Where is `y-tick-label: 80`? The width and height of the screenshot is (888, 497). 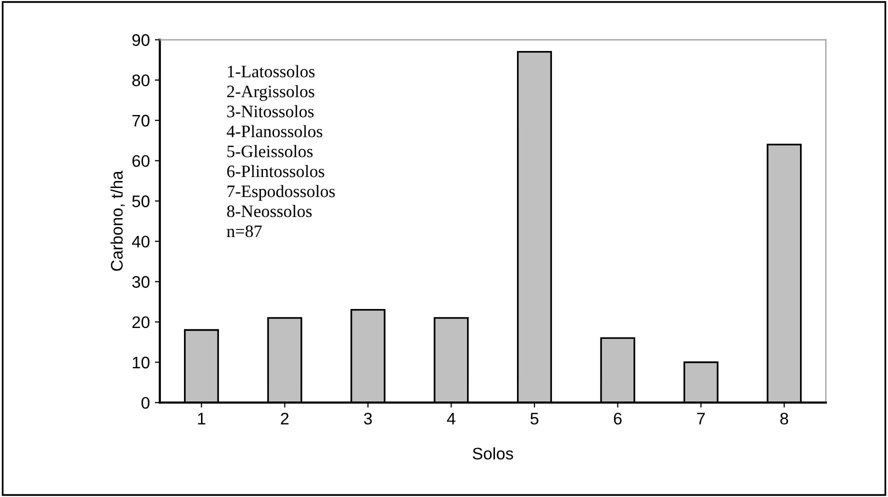
y-tick-label: 80 is located at coordinates (141, 80).